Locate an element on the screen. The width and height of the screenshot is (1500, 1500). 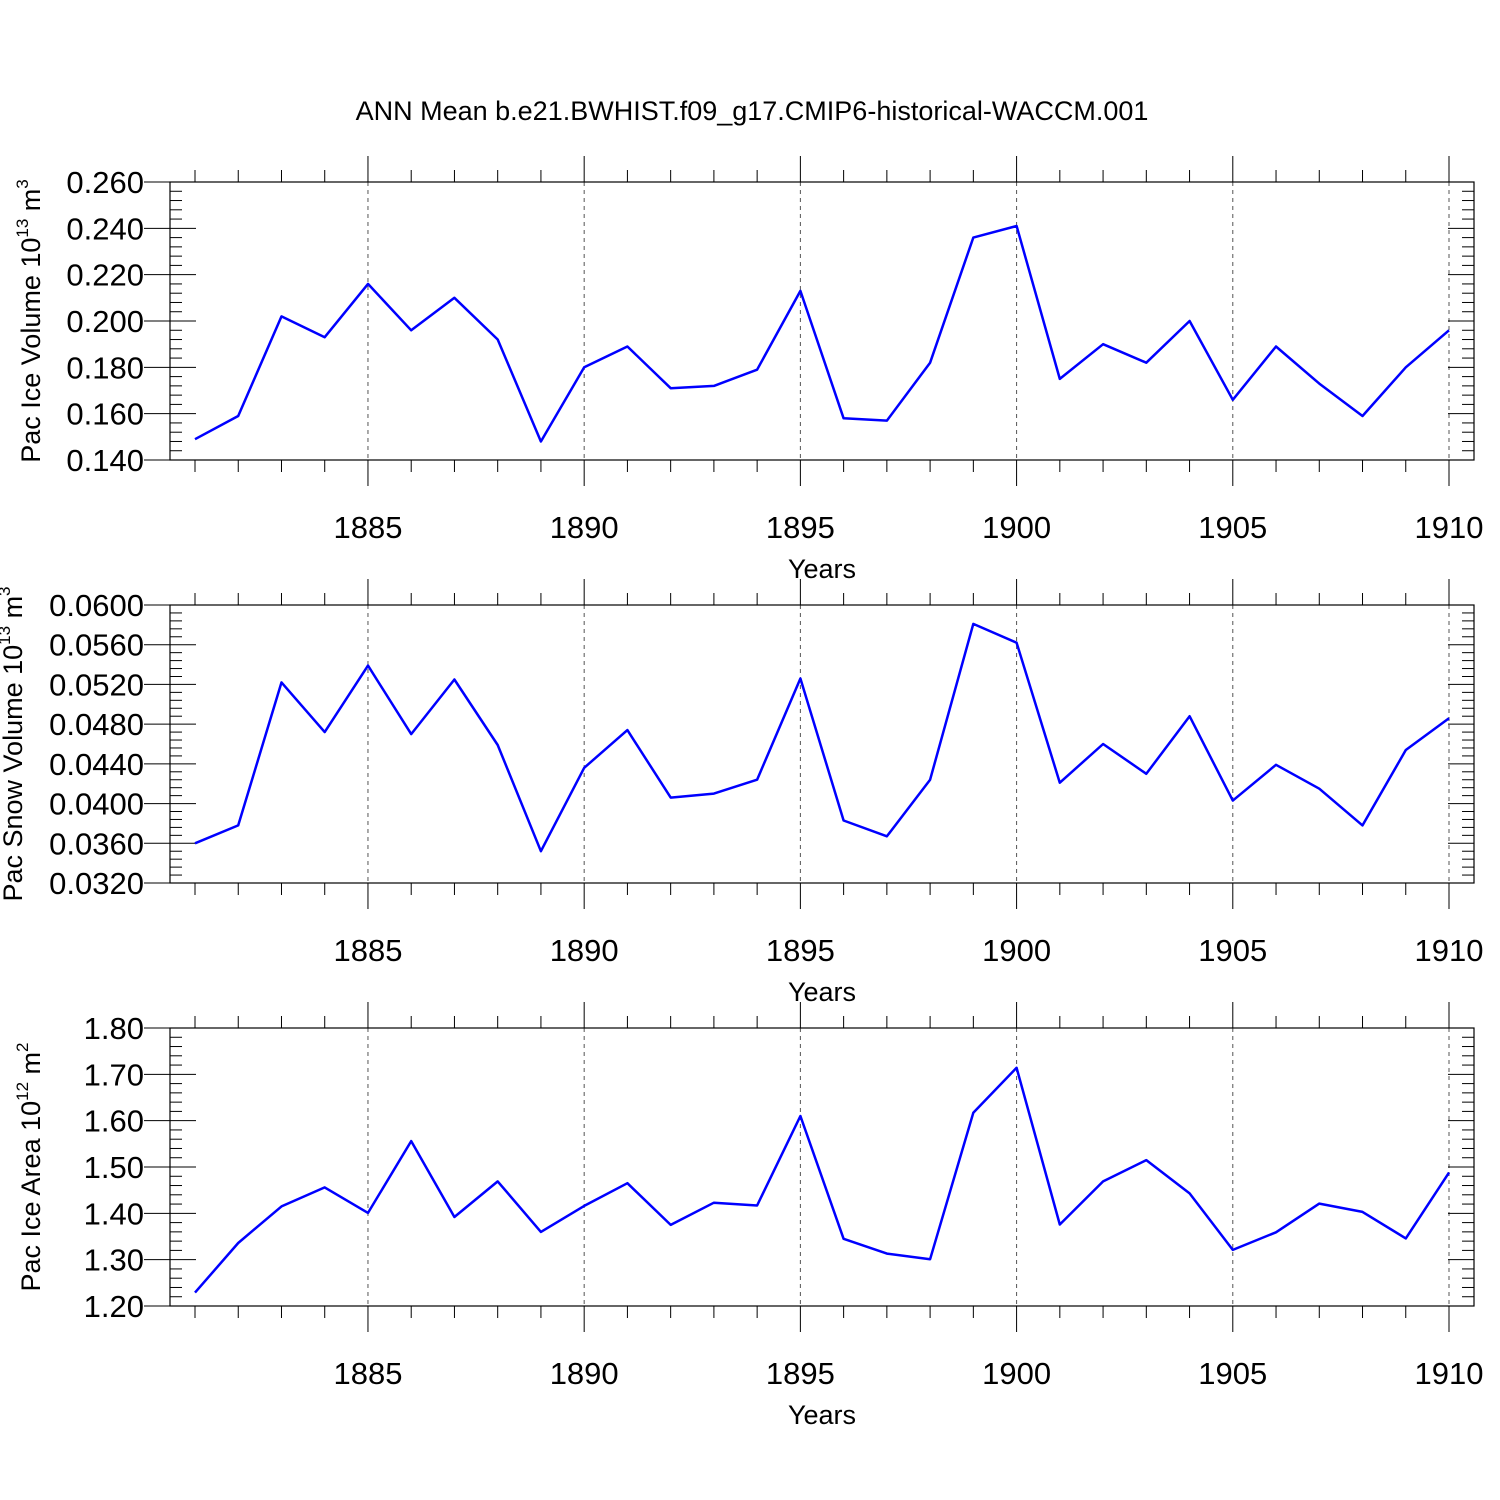
y-tick-label: 0.0560 is located at coordinates (96, 645).